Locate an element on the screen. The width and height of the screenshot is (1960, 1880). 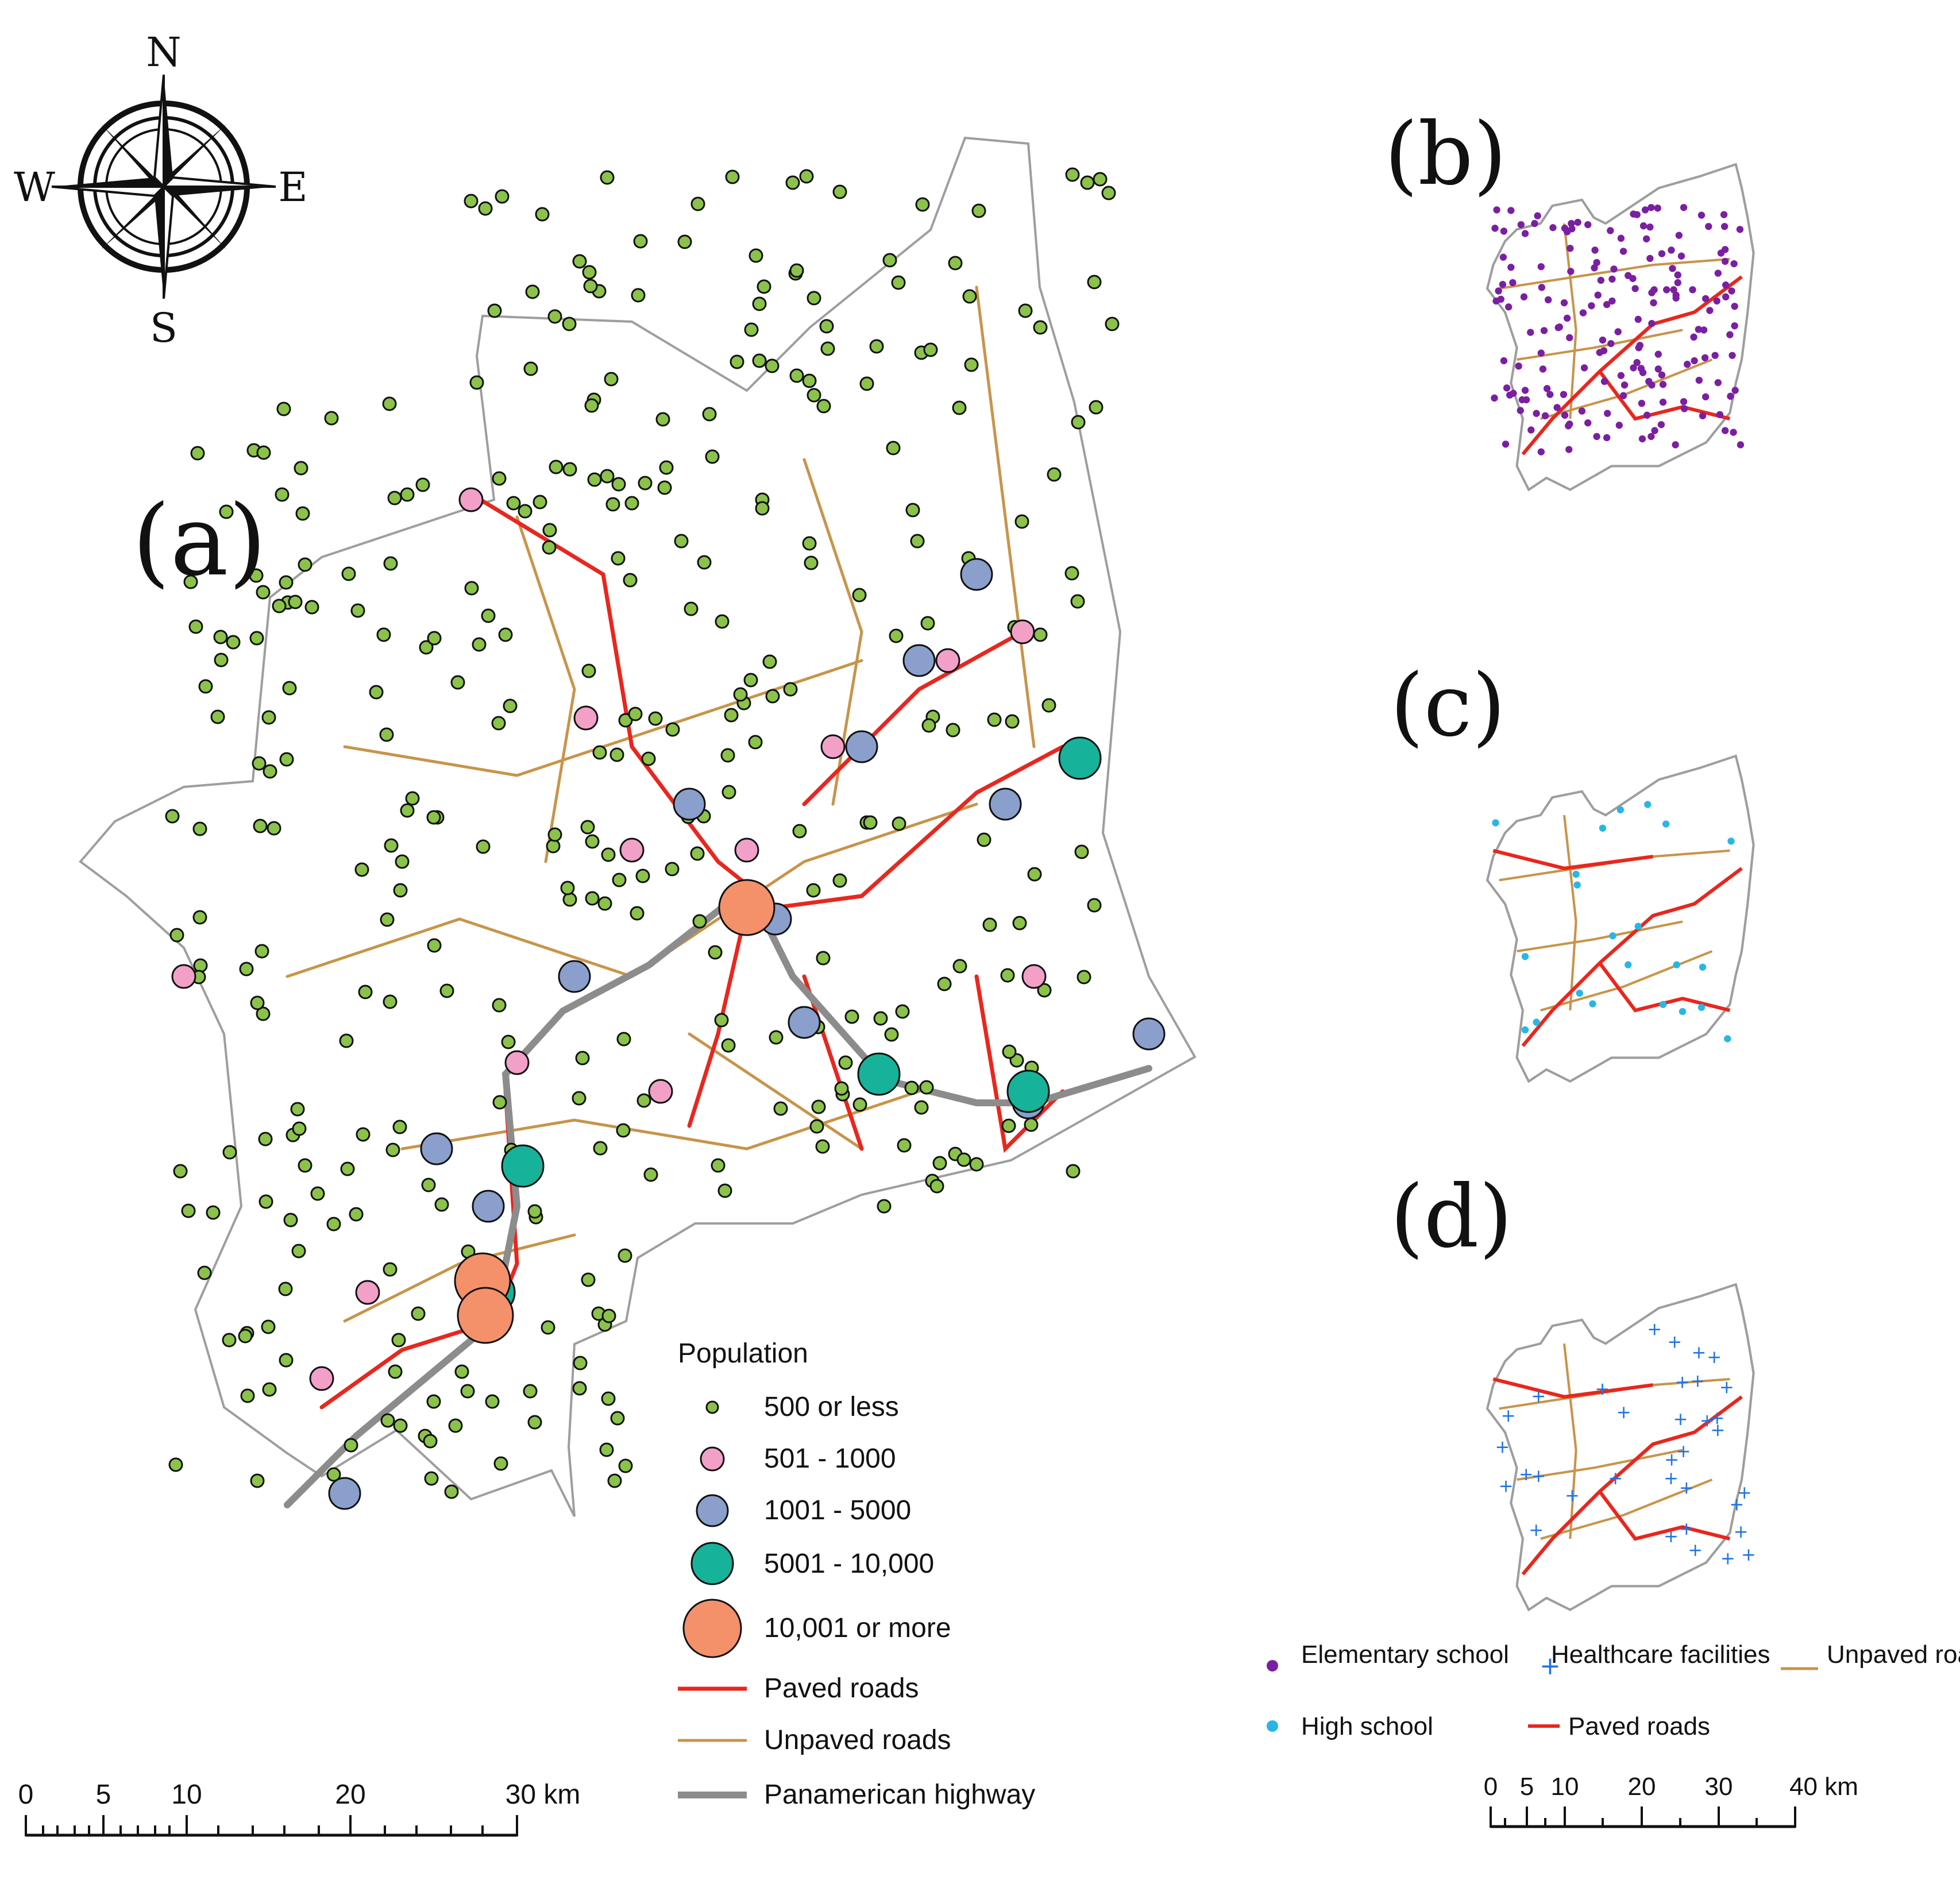
scale-a-tick-5: 5 is located at coordinates (103, 1794).